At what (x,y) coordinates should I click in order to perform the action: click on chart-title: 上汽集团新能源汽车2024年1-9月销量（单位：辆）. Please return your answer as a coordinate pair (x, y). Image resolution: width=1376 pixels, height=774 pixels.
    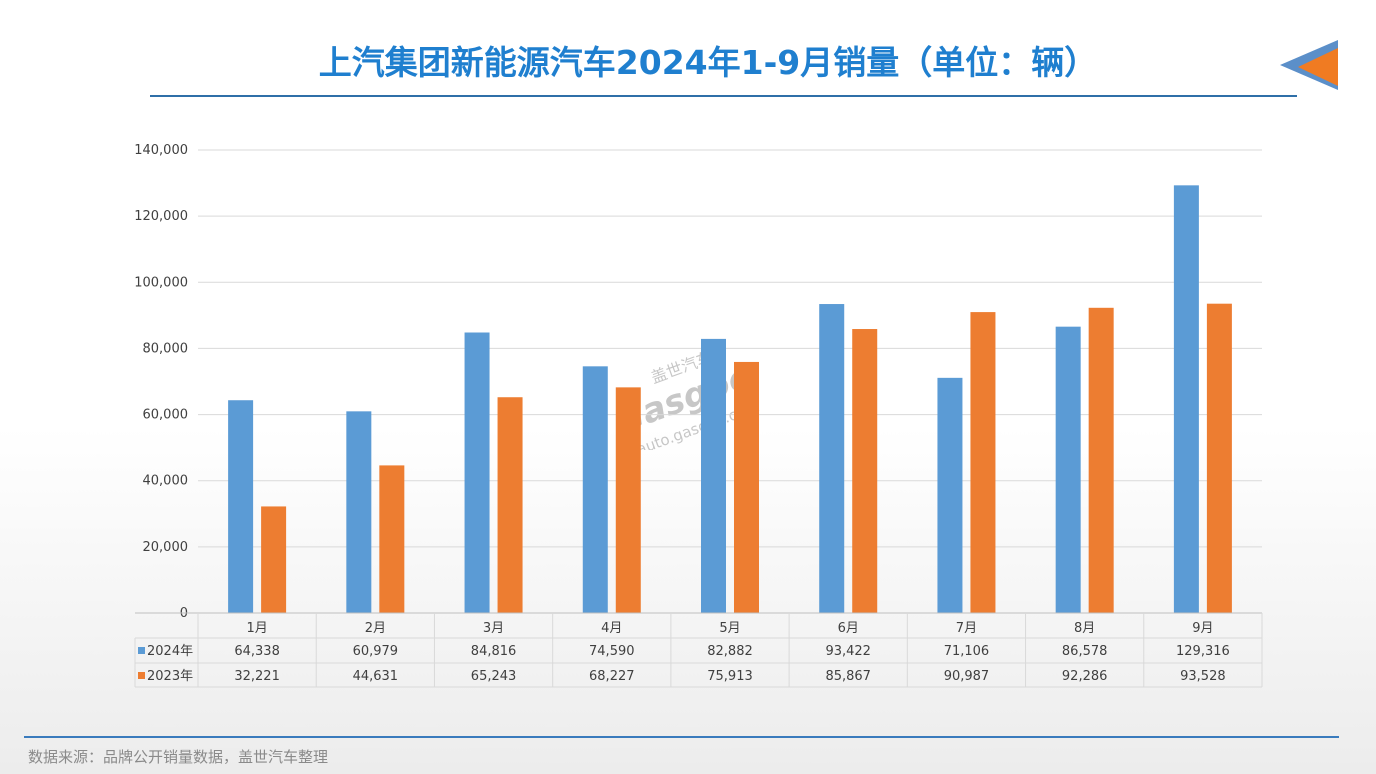
    Looking at the image, I should click on (708, 62).